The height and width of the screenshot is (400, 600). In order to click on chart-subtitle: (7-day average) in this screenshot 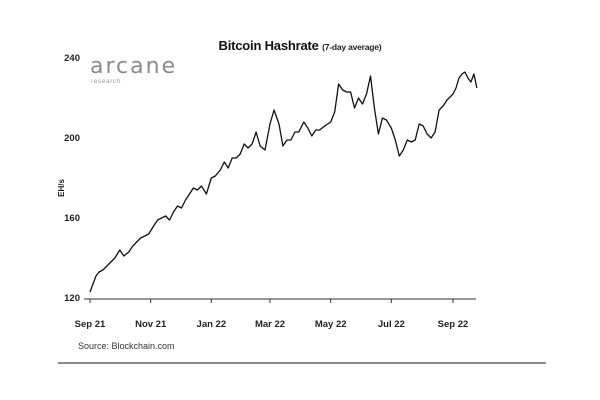, I will do `click(352, 47)`.